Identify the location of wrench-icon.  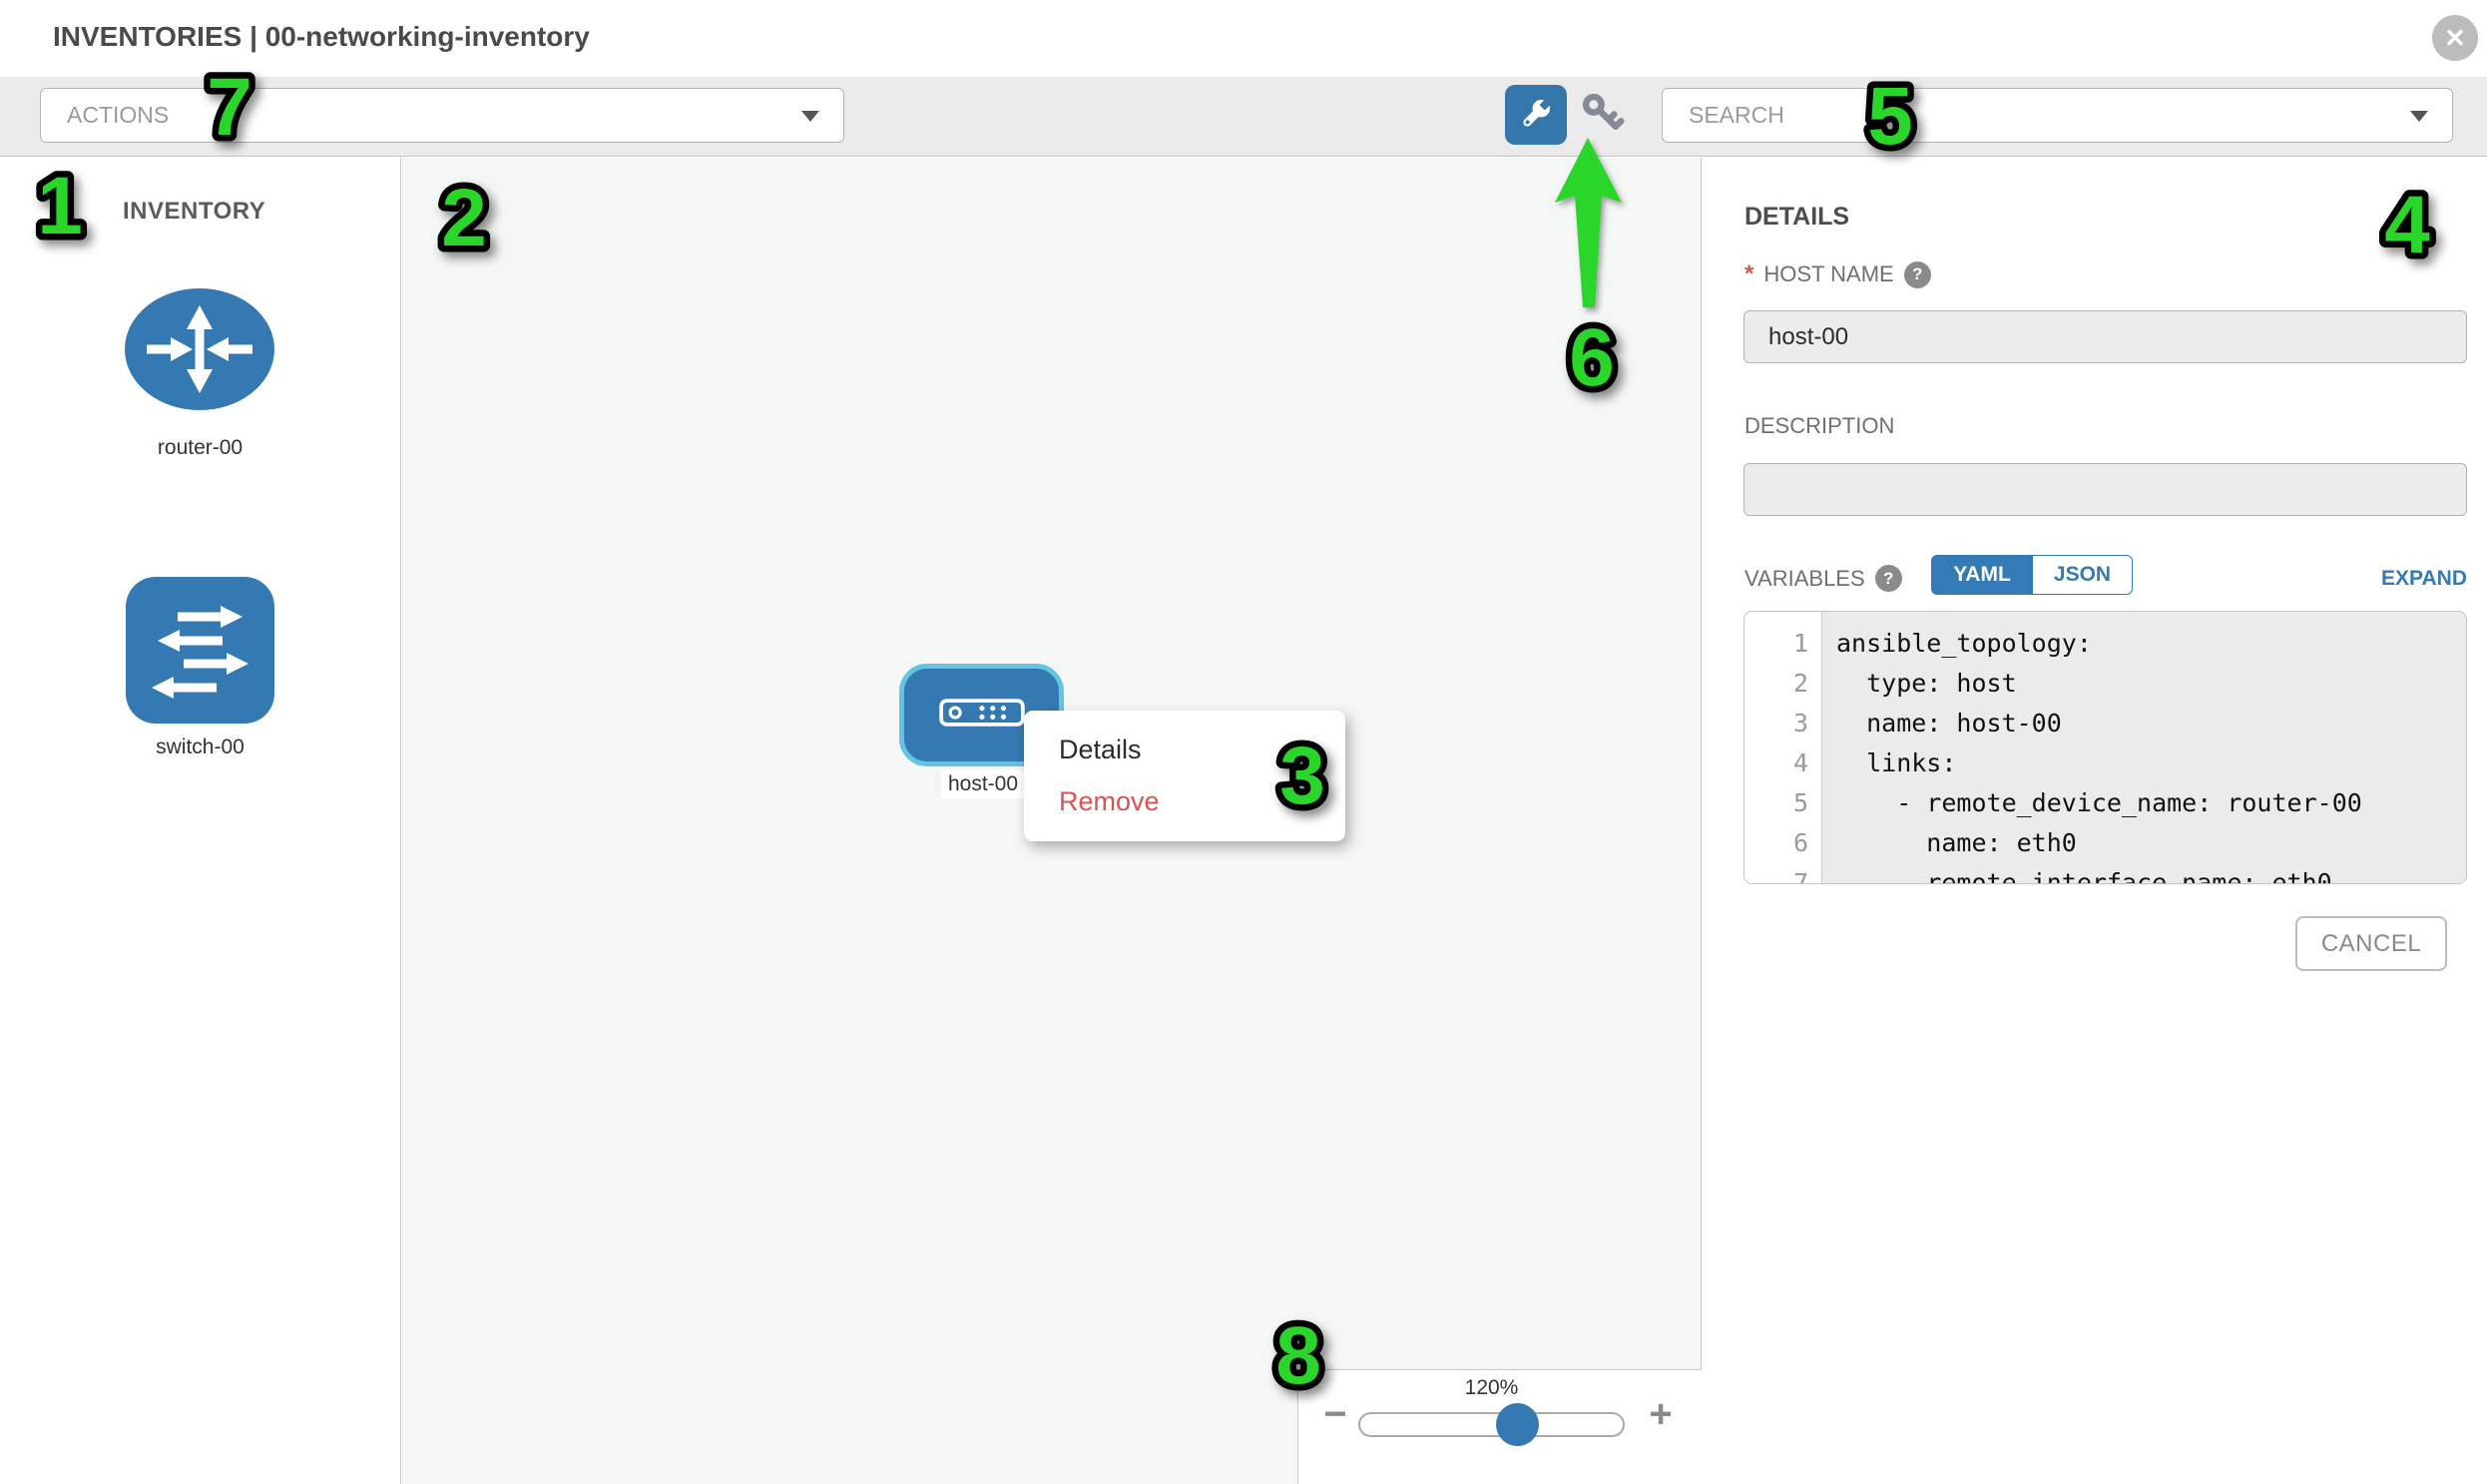
(1536, 115).